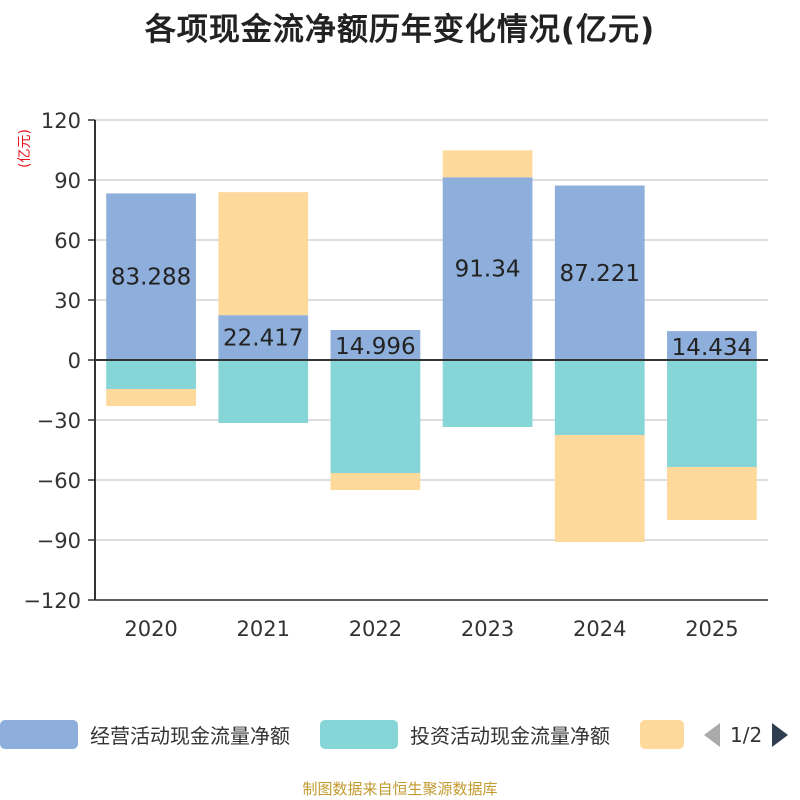  What do you see at coordinates (39, 734) in the screenshot?
I see `legend-swatch-operating` at bounding box center [39, 734].